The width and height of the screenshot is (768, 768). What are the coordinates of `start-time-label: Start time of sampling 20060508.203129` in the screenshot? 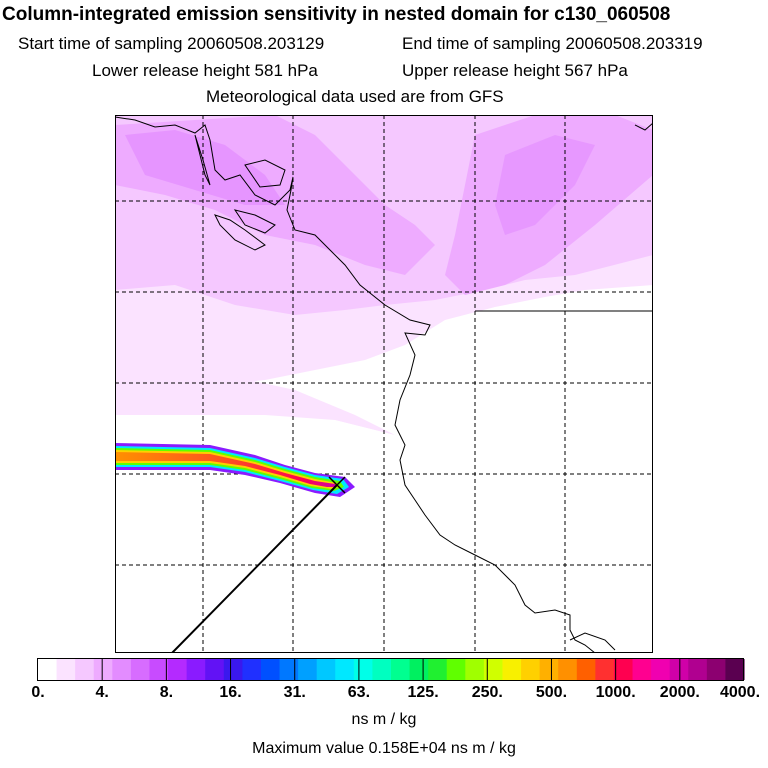 It's located at (171, 43).